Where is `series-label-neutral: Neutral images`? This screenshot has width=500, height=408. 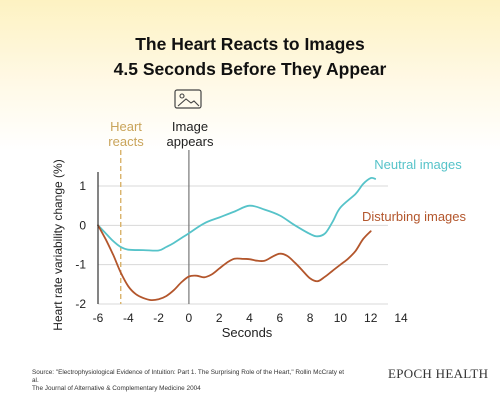
series-label-neutral: Neutral images is located at coordinates (418, 164).